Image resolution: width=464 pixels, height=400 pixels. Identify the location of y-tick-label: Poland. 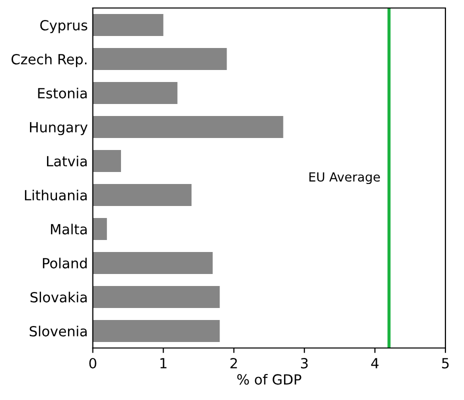
(64, 263).